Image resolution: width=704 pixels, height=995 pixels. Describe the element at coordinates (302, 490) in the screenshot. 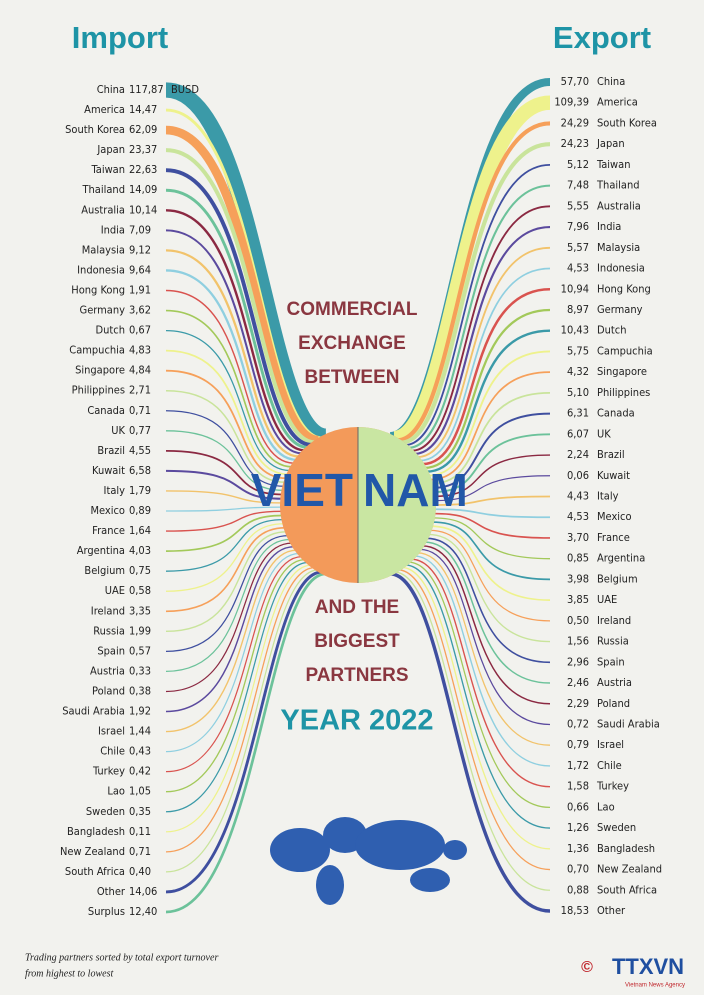

I see `country-word: VIET` at that location.